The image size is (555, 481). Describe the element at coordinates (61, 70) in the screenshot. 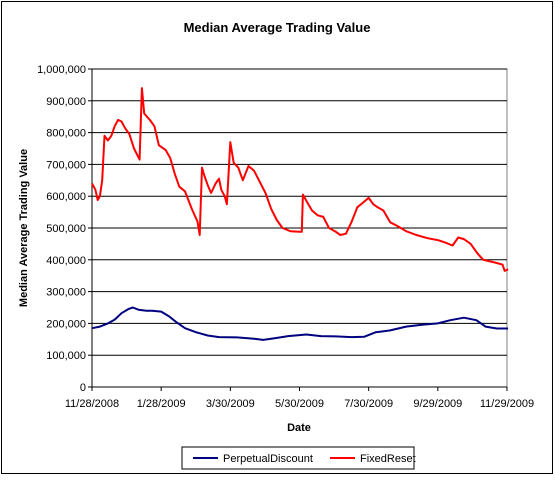

I see `y-tick-label: 1,000,000` at that location.